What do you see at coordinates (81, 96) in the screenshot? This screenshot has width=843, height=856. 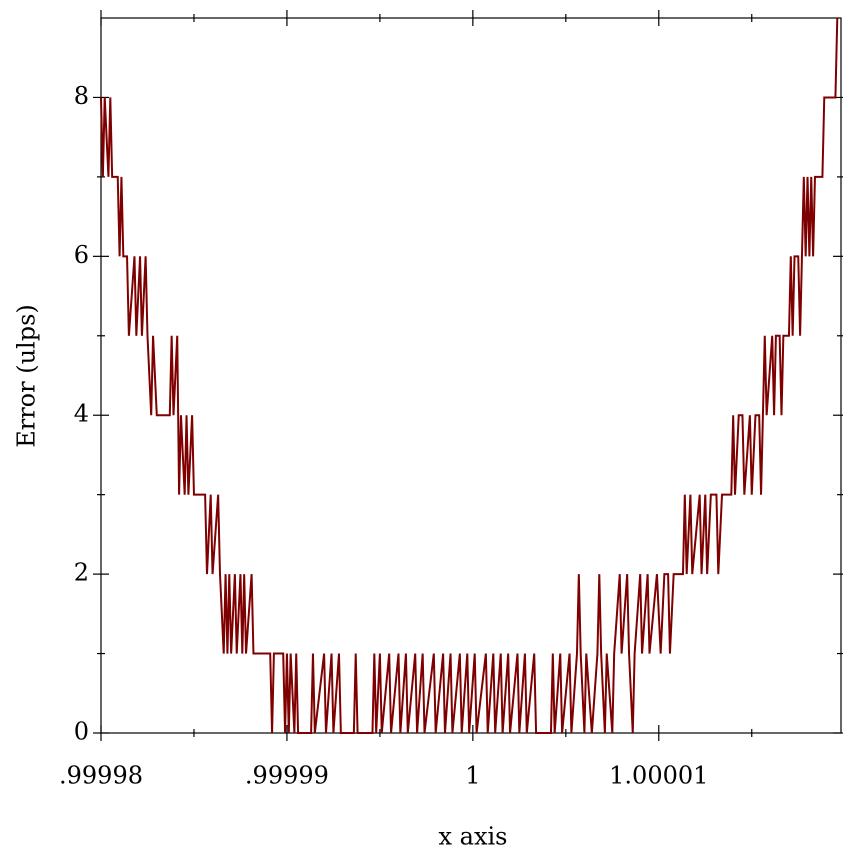 I see `y-tick-label: 8` at bounding box center [81, 96].